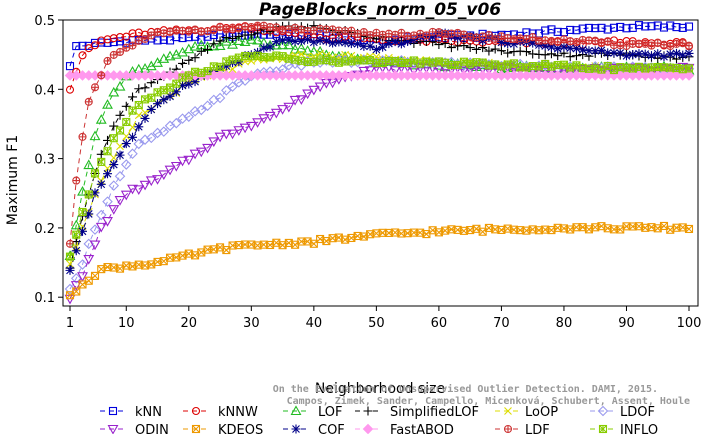 Image resolution: width=702 pixels, height=434 pixels. Describe the element at coordinates (383, 318) in the screenshot. I see `x-axis: 1 10 20 30 40 50 60 70 80 90 100` at that location.